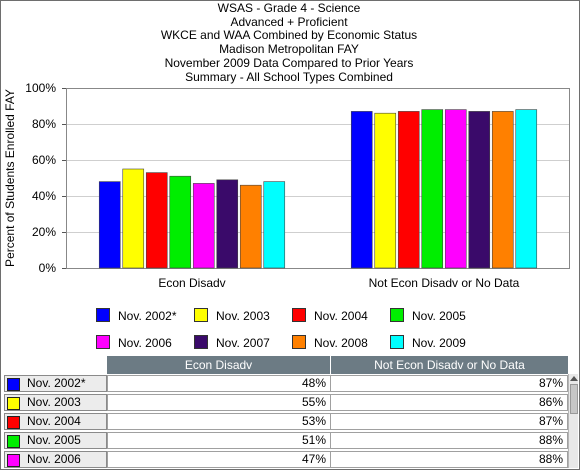  What do you see at coordinates (10, 178) in the screenshot?
I see `y-axis-label: Percent of Students Enrolled FAY` at bounding box center [10, 178].